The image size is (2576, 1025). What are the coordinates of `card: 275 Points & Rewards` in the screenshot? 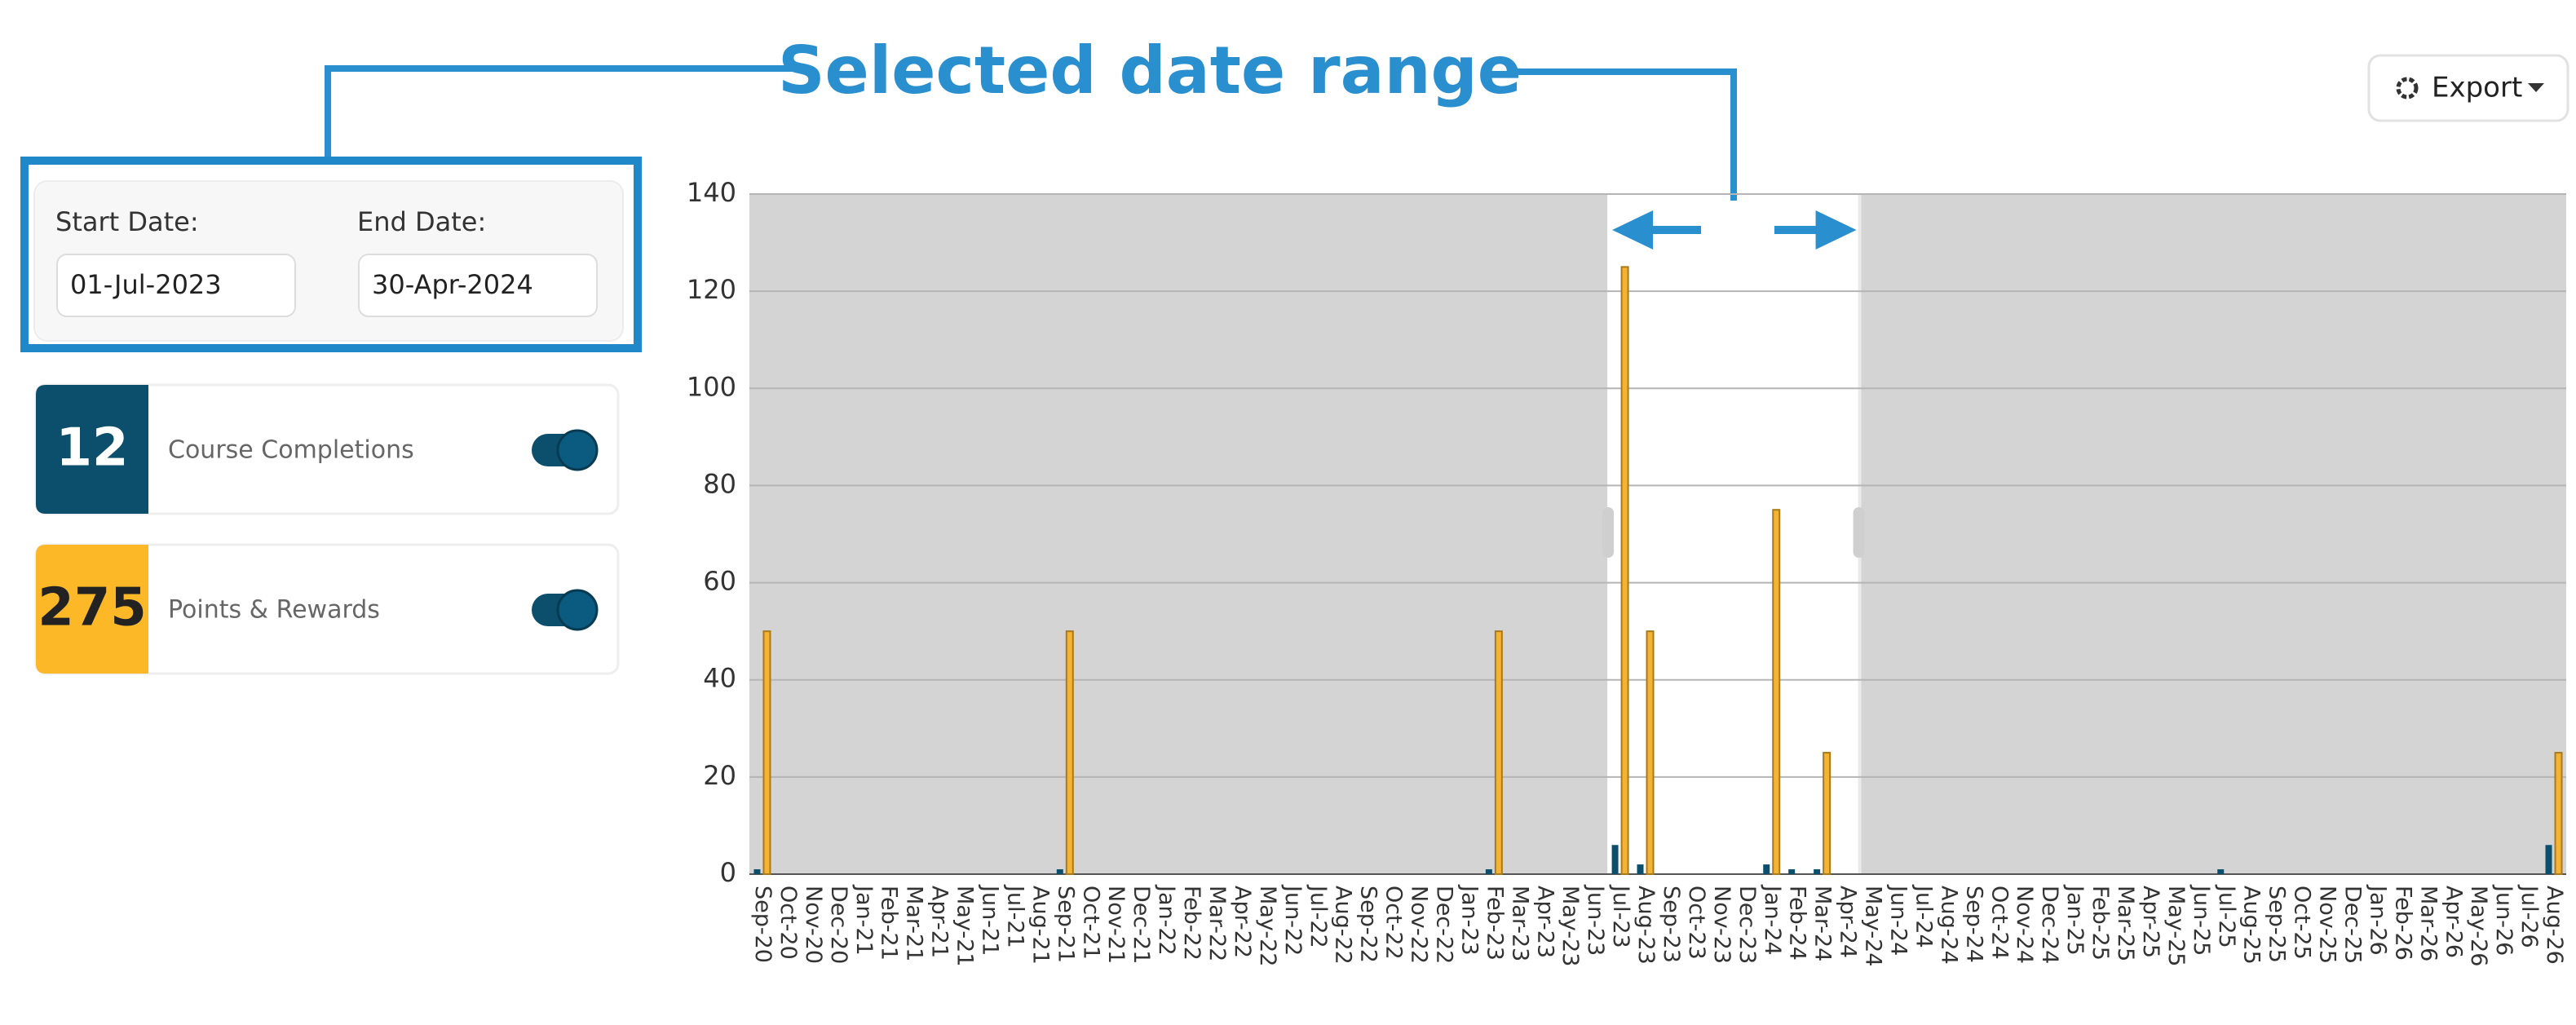 It's located at (327, 609).